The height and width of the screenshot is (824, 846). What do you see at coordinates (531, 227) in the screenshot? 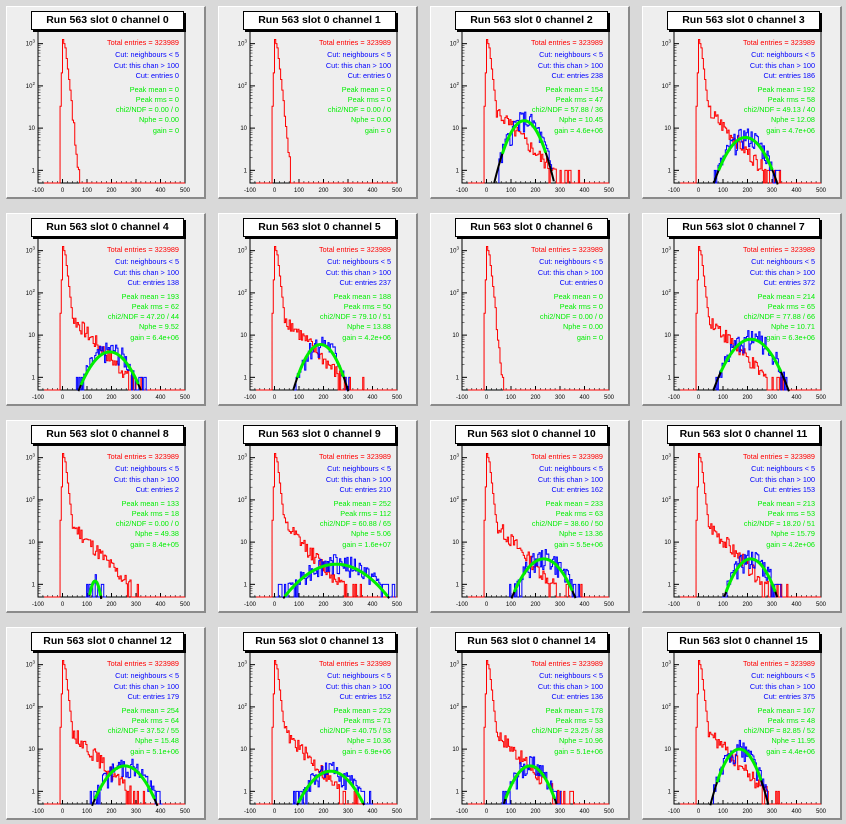
I see `chart-title: Run 563 slot 0 channel 6` at bounding box center [531, 227].